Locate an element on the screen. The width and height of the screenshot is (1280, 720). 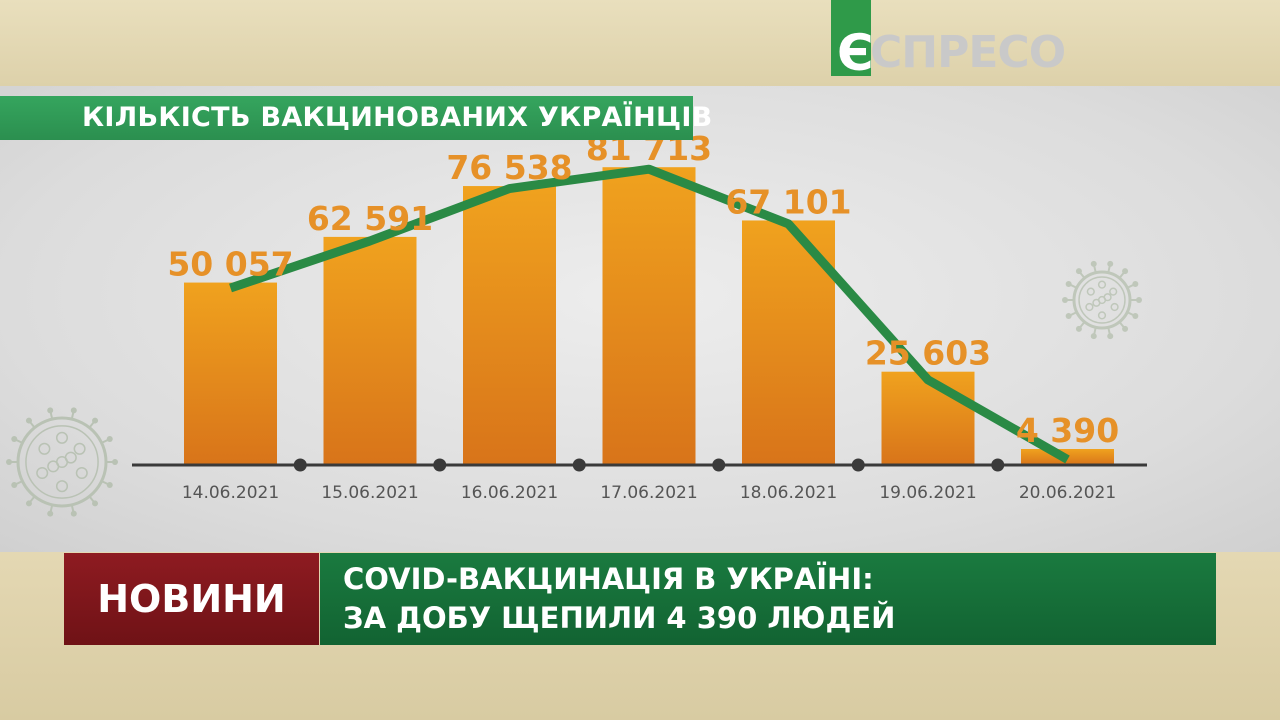
news-label: НОВИНИ is located at coordinates (191, 599).